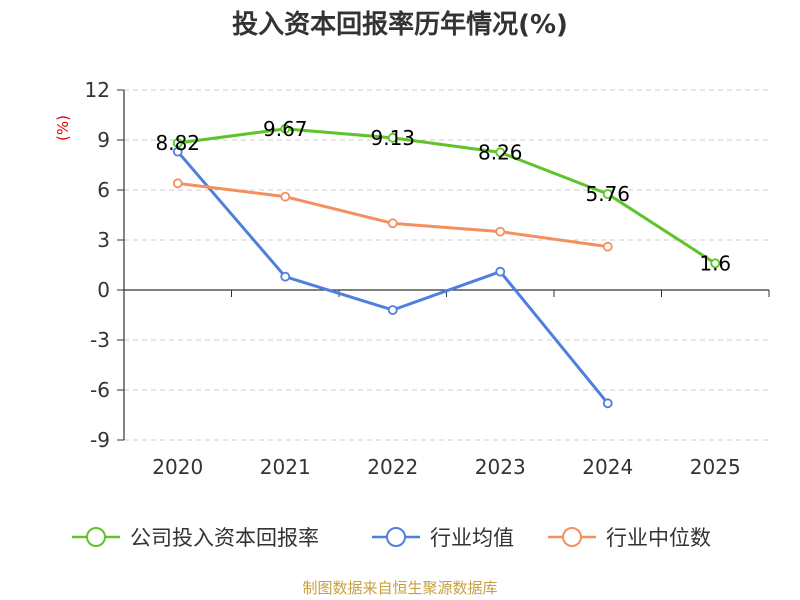 This screenshot has height=600, width=800. What do you see at coordinates (177, 467) in the screenshot?
I see `x-tick-label: 2020` at bounding box center [177, 467].